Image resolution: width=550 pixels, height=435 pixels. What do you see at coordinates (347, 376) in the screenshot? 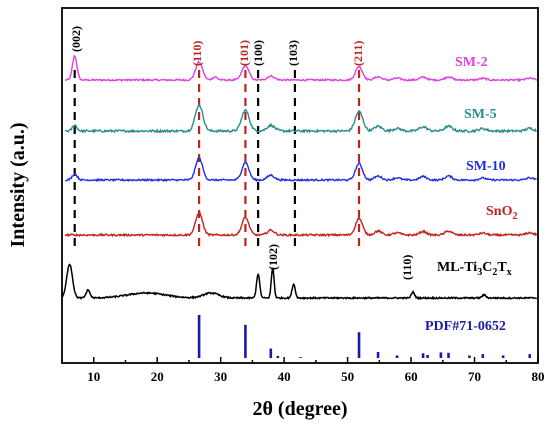
I see `x-tick-label: 50` at bounding box center [347, 376].